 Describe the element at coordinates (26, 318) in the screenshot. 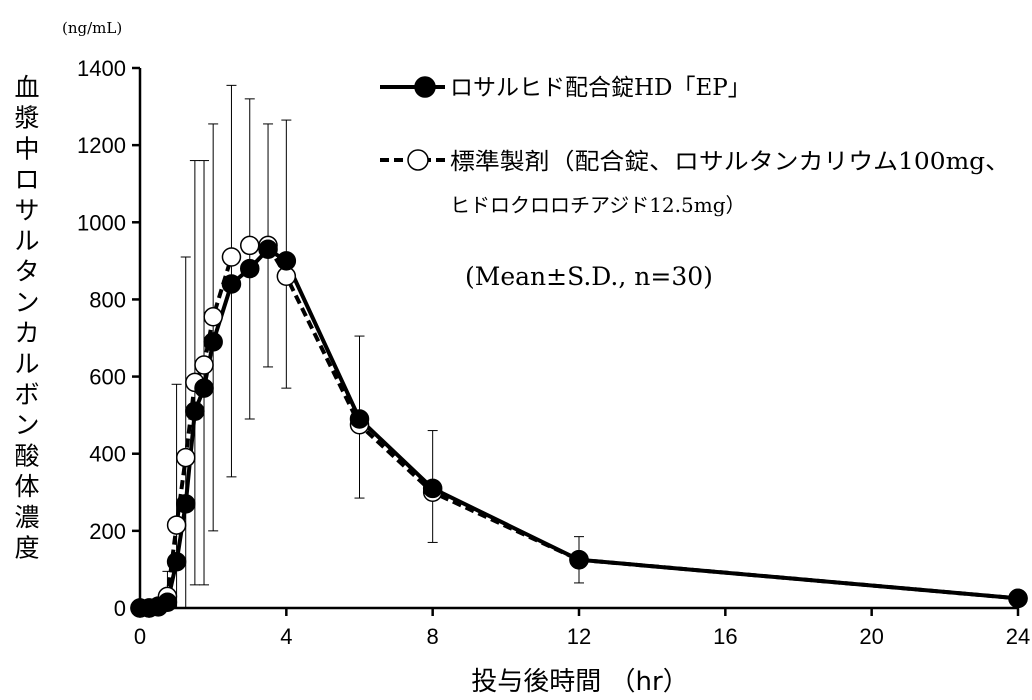

I see `y-axis-title: 血漿中ロサルタンカルボン酸体濃度` at that location.